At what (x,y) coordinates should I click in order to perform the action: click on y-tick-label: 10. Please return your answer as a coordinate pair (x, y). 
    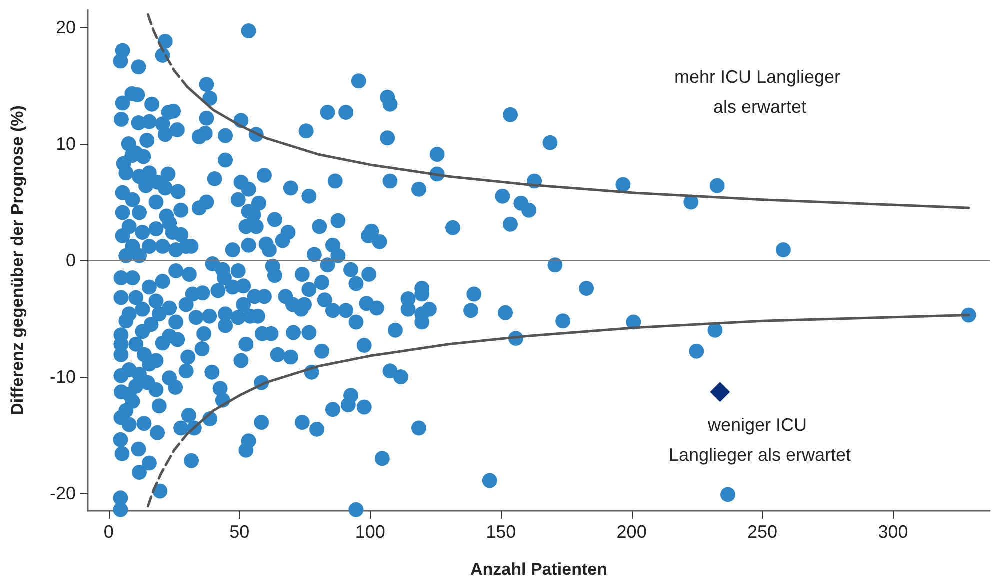
    Looking at the image, I should click on (66, 144).